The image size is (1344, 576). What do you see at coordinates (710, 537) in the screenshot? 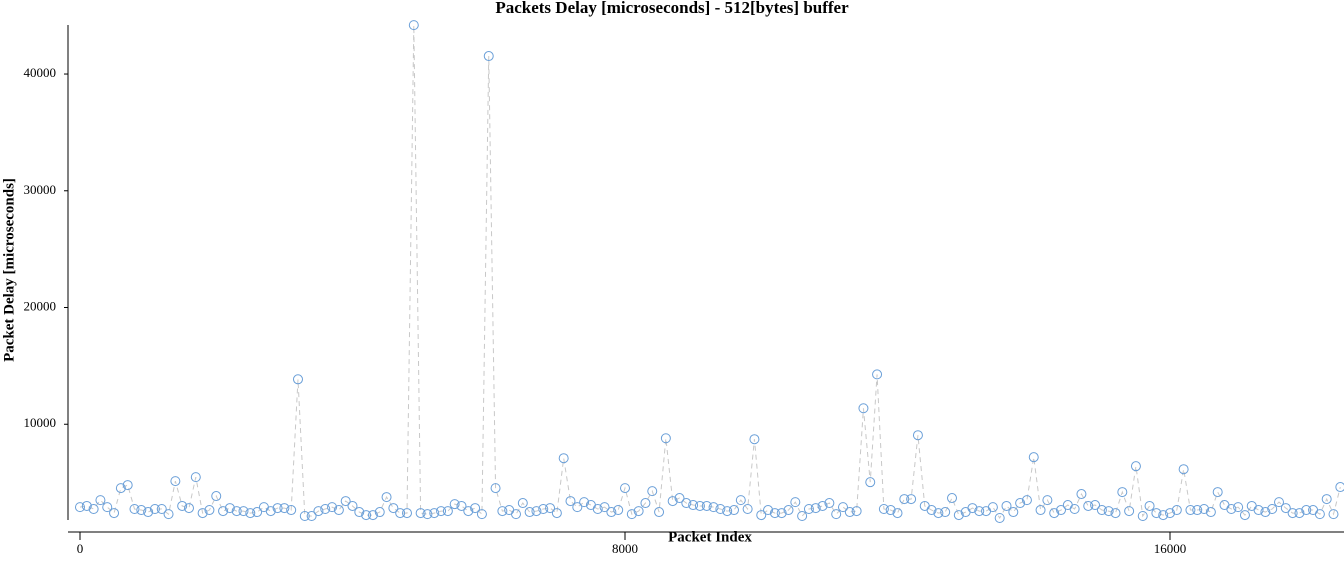
I see `x-axis-label: Packet Index` at bounding box center [710, 537].